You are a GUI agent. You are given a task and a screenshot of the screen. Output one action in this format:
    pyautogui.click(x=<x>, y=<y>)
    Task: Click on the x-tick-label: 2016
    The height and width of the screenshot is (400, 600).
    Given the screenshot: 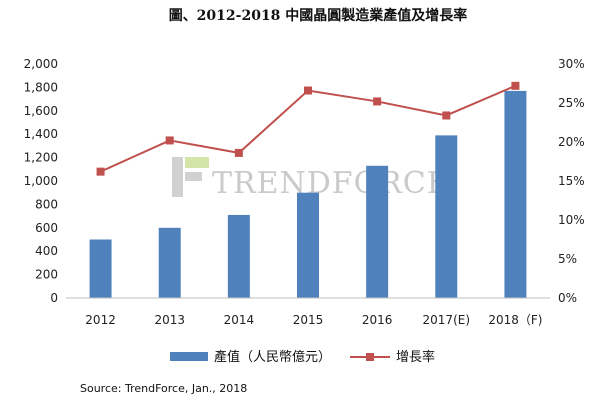 What is the action you would take?
    pyautogui.click(x=377, y=320)
    